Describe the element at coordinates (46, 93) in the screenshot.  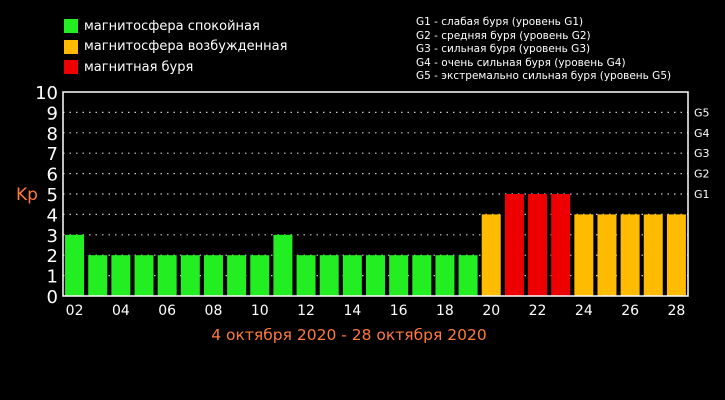
I see `y-tick-label: 10` at that location.